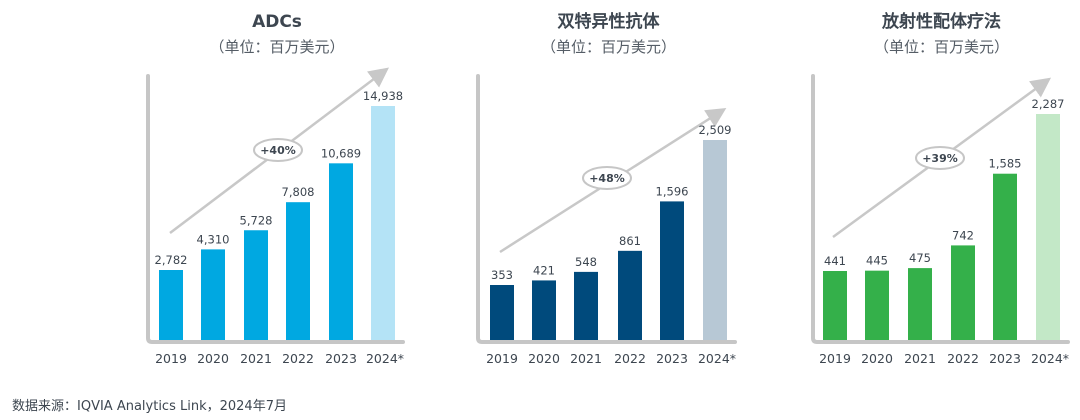 The image size is (1080, 420). Describe the element at coordinates (941, 21) in the screenshot. I see `chart-title: 放射性配体疗法` at that location.